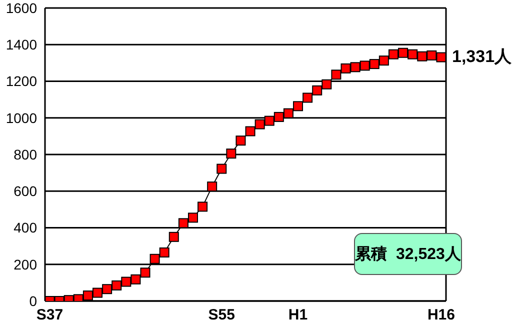 Image resolution: width=531 pixels, height=331 pixels. What do you see at coordinates (441, 315) in the screenshot?
I see `x-tick-label: H16` at bounding box center [441, 315].